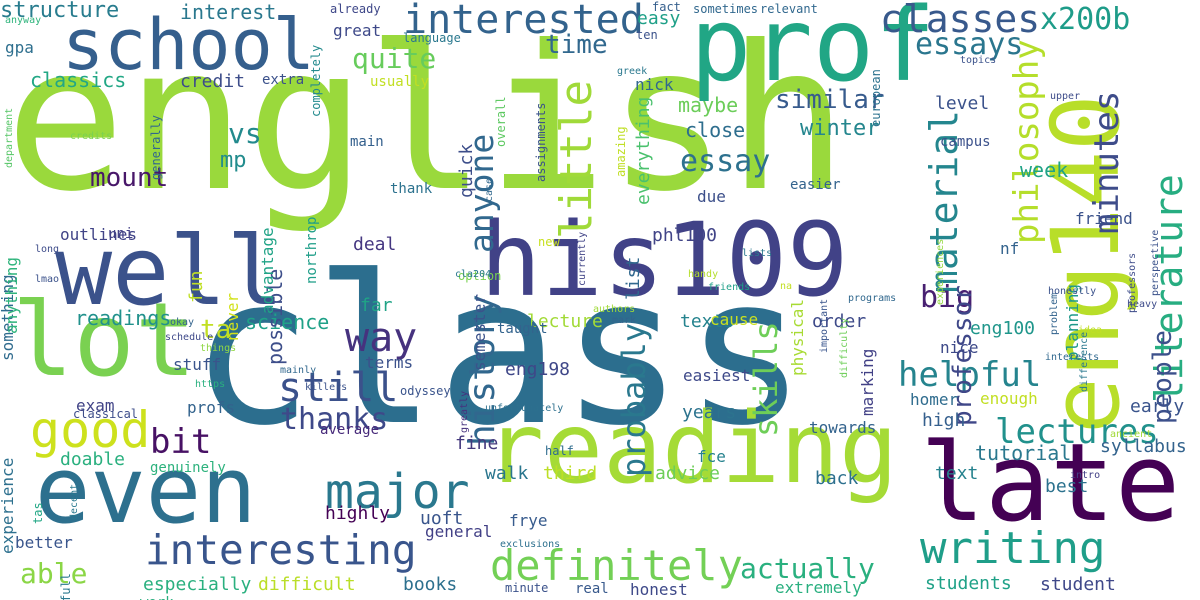  What do you see at coordinates (1132, 282) in the screenshot?
I see `word-professors: professors` at bounding box center [1132, 282].